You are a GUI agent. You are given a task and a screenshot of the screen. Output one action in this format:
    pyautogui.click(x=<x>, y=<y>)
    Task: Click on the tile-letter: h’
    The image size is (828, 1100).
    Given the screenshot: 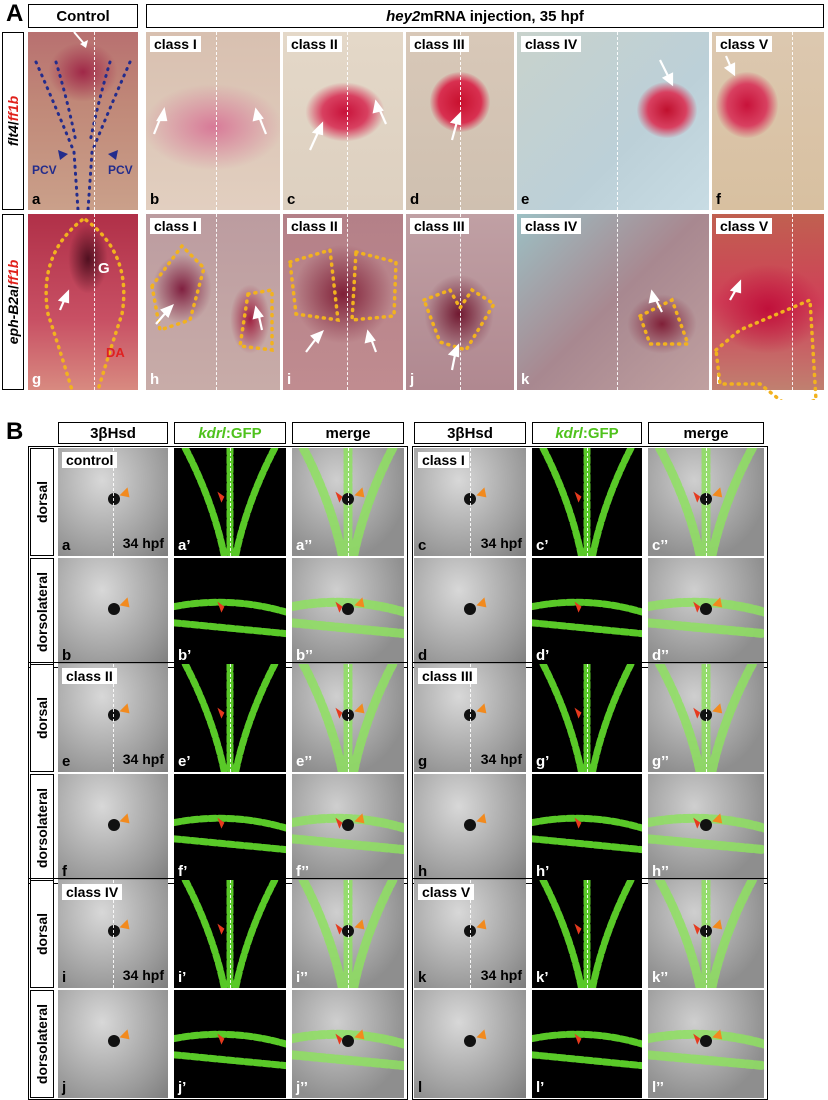 What is the action you would take?
    pyautogui.click(x=543, y=871)
    